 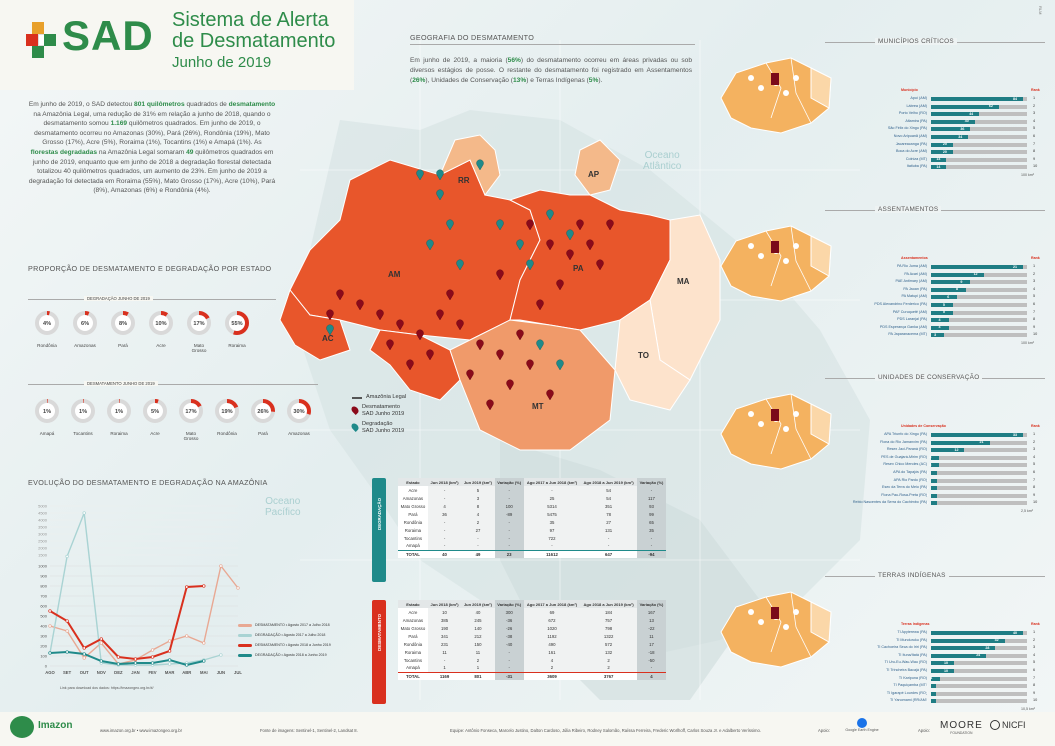 What do you see at coordinates (924, 730) in the screenshot?
I see `footer-sponsor-label: Apoio:` at bounding box center [924, 730].